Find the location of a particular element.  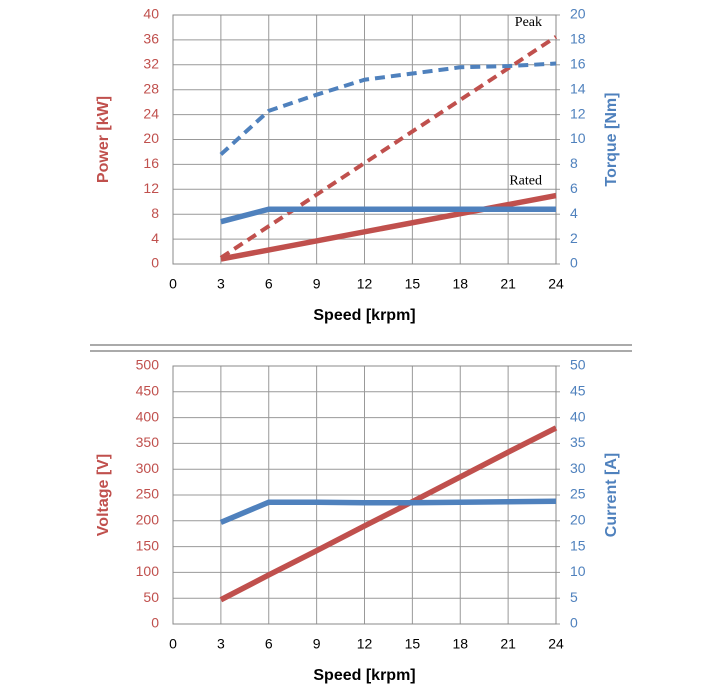

y2-tick-label: 4 is located at coordinates (574, 213).